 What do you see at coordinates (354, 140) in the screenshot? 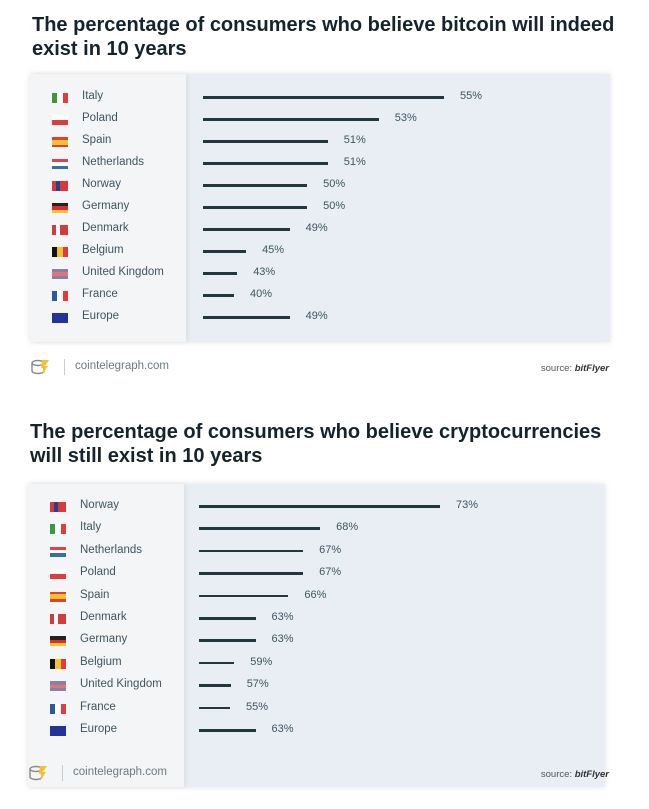
I see `value-label: 51%` at bounding box center [354, 140].